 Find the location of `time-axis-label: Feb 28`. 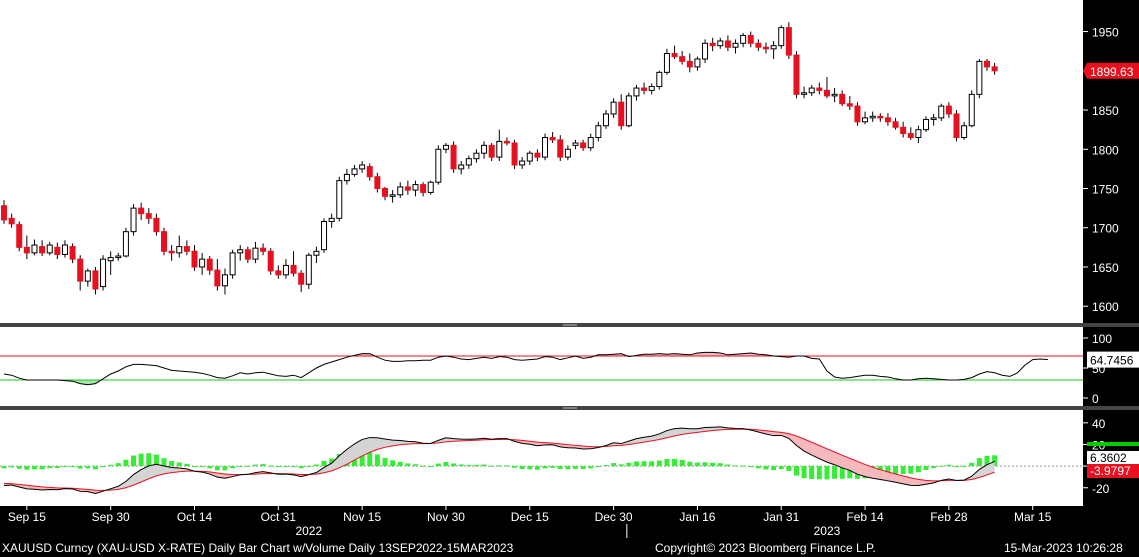

time-axis-label: Feb 28 is located at coordinates (949, 517).